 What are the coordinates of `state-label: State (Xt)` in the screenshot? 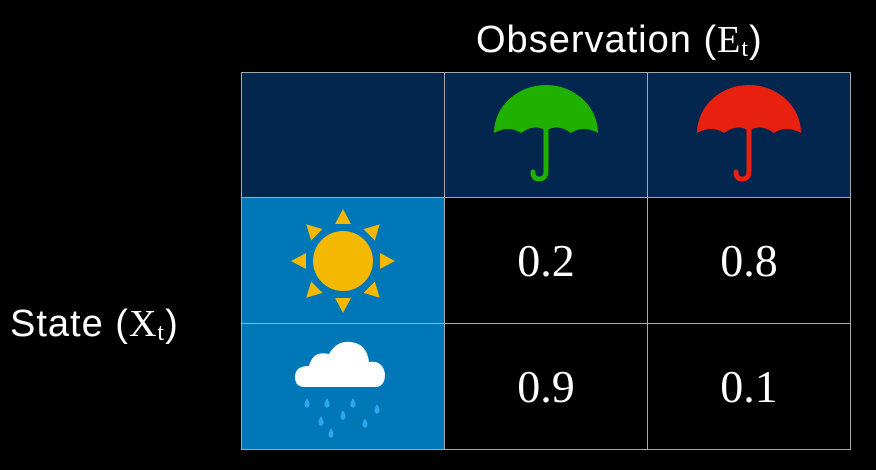 It's located at (94, 324).